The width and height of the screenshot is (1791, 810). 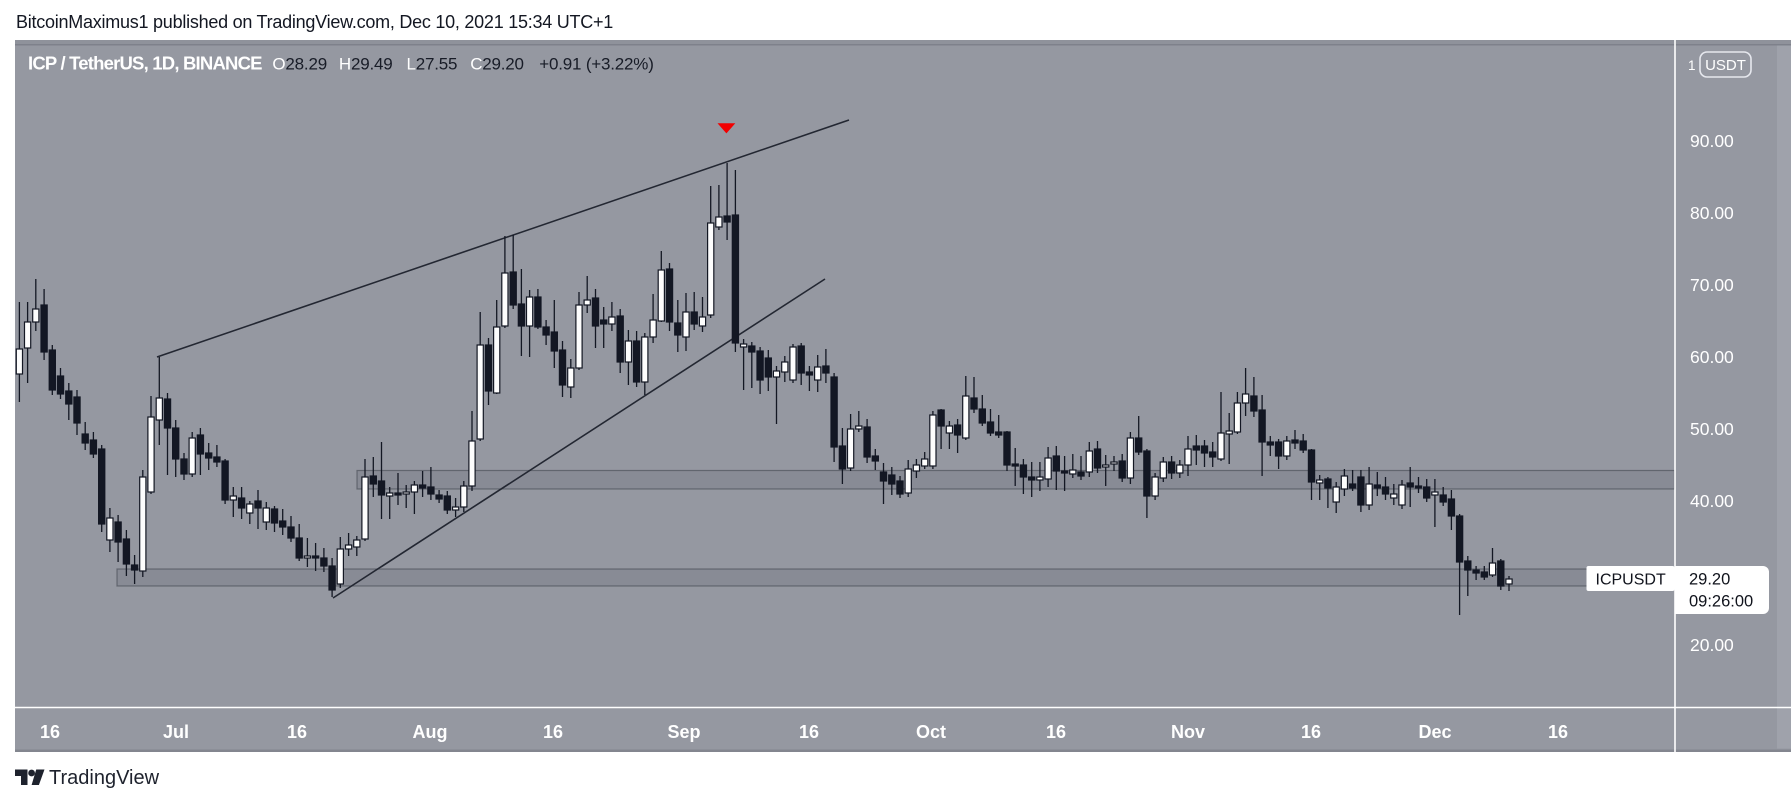 What do you see at coordinates (931, 732) in the screenshot?
I see `svg-text: Oct` at bounding box center [931, 732].